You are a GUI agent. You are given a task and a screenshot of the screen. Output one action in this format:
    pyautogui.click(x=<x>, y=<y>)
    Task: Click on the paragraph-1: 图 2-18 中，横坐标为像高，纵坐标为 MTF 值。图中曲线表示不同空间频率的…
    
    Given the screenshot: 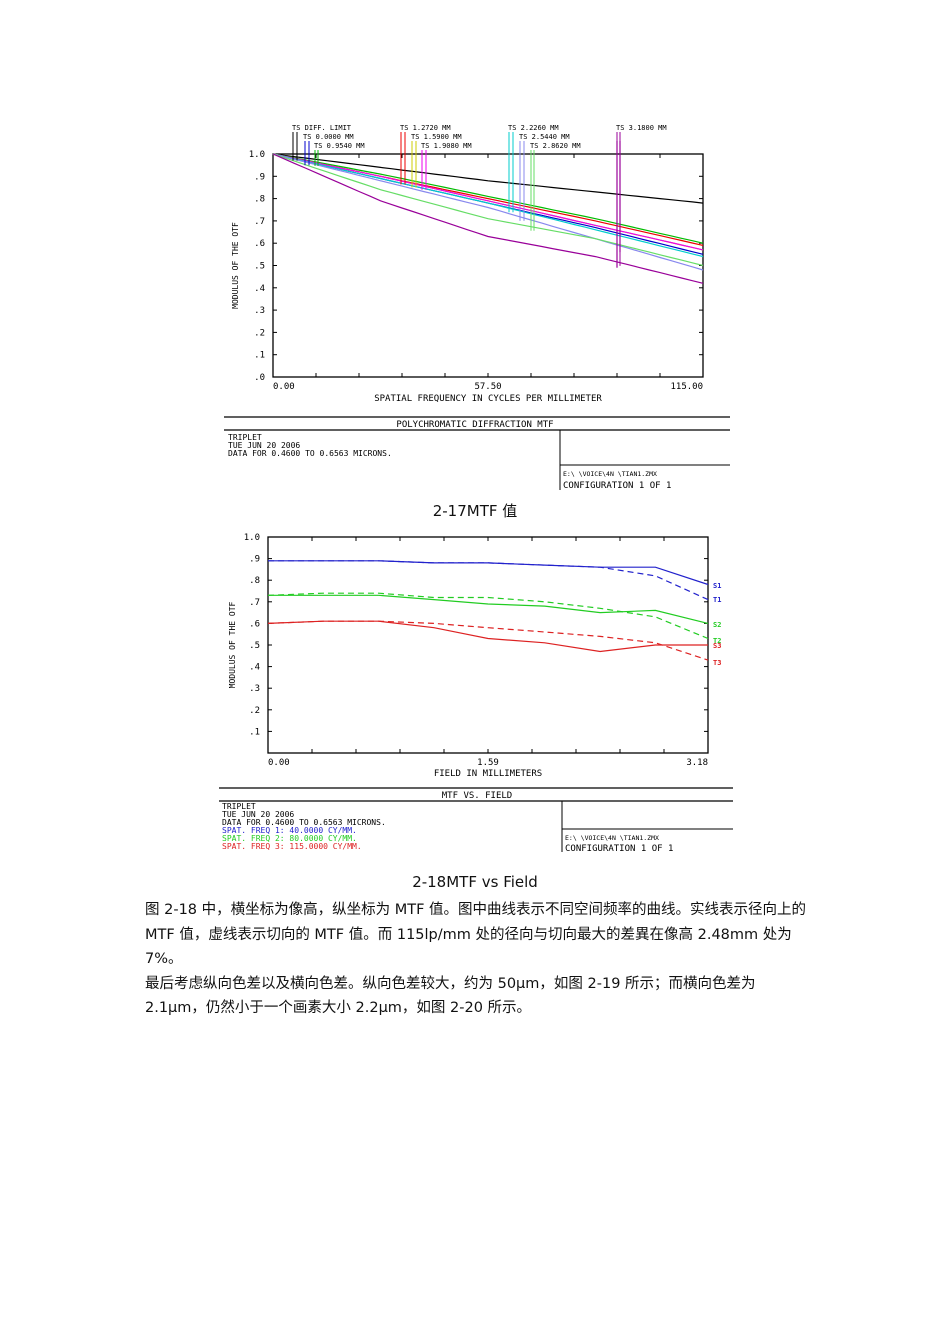 What is the action you would take?
    pyautogui.click(x=476, y=934)
    